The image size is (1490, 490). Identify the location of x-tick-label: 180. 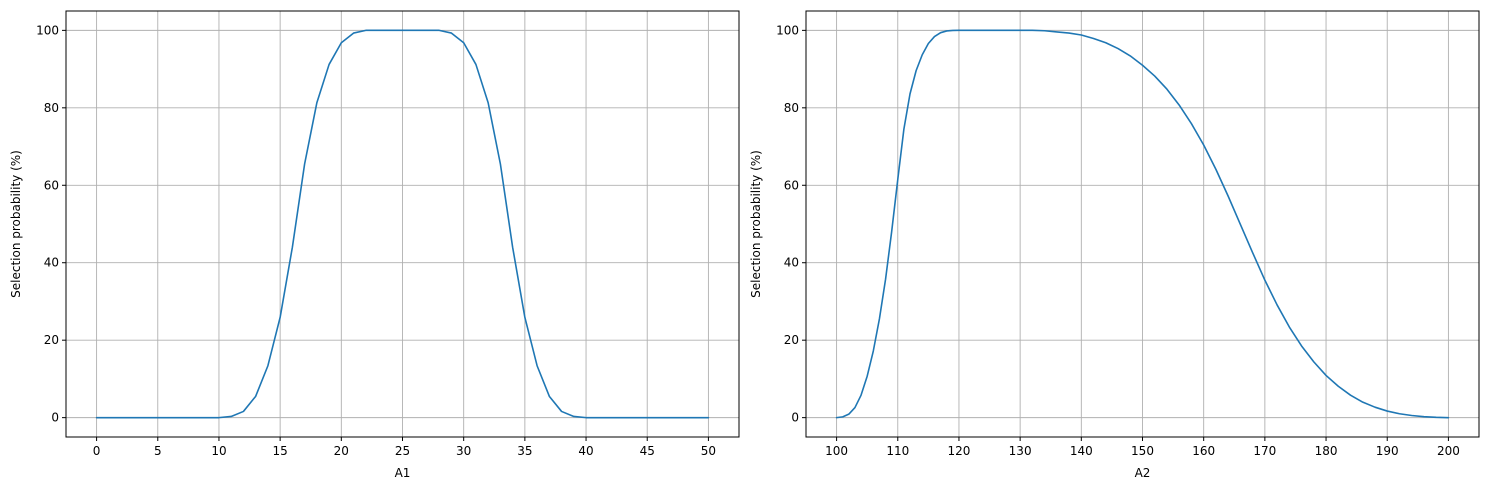
(1326, 451).